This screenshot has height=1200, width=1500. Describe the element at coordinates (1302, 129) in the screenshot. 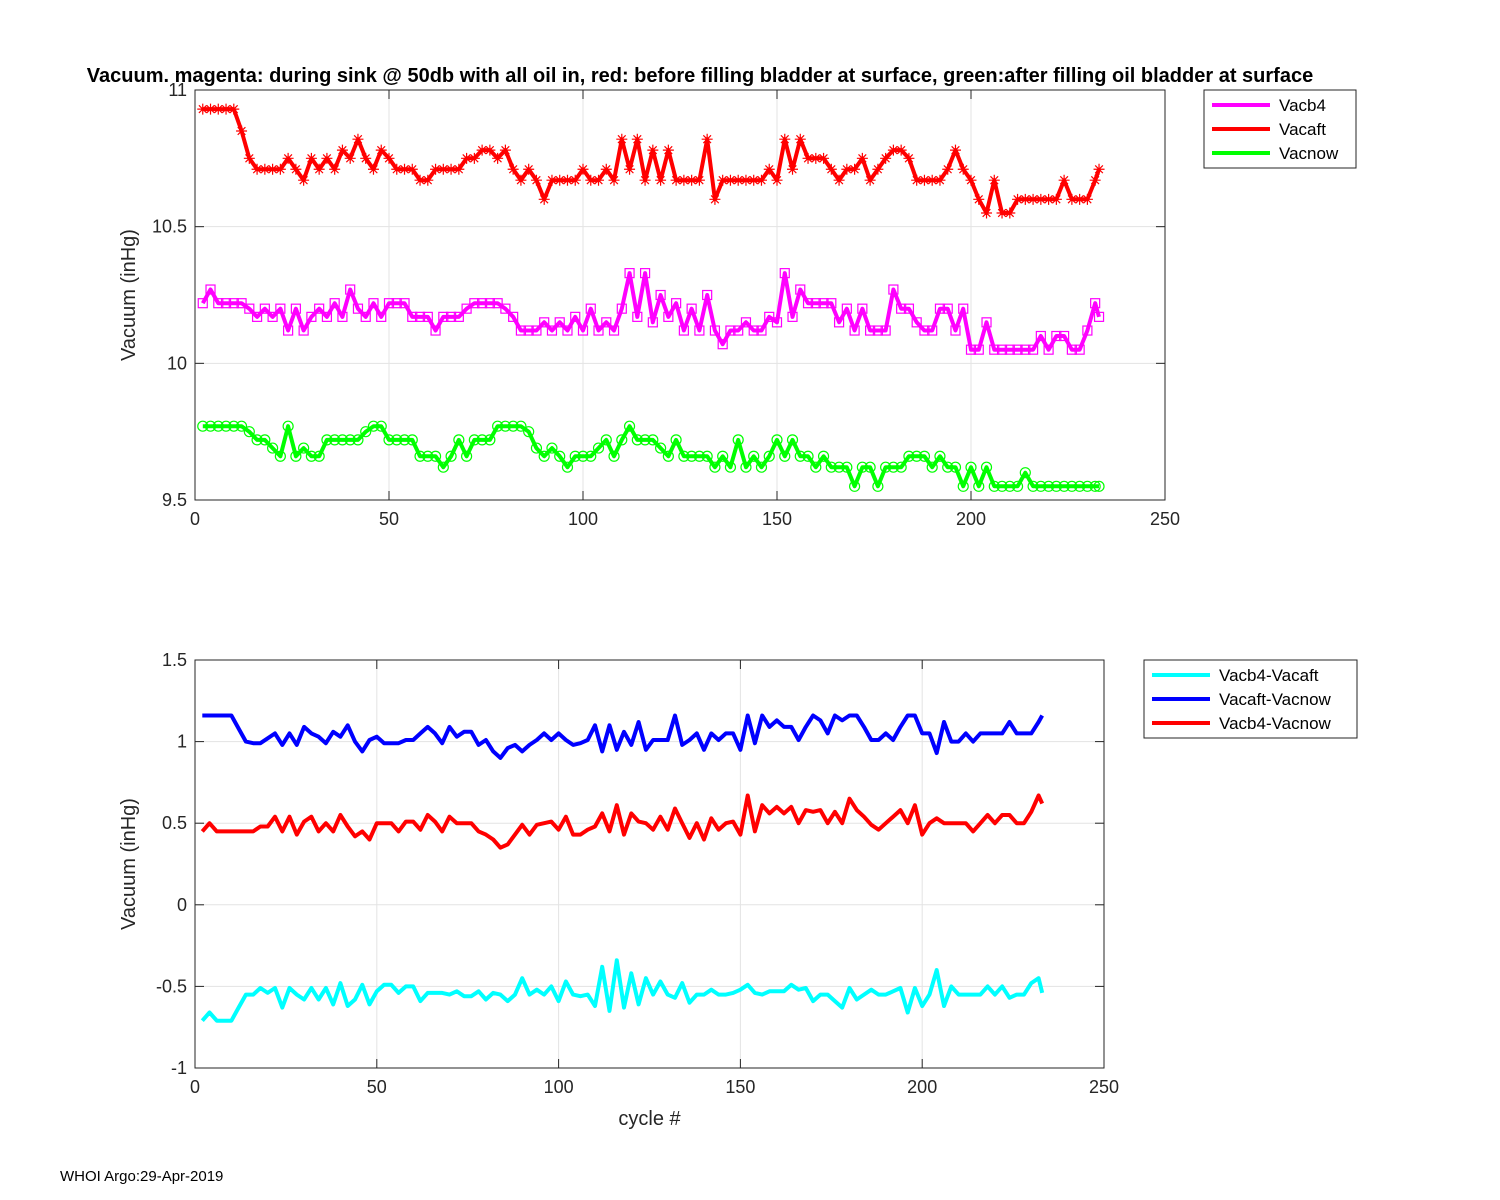

I see `legend-label: Vacaft` at that location.